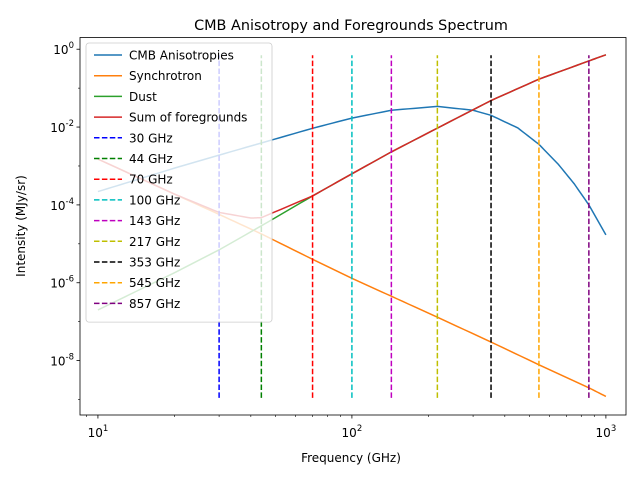  What do you see at coordinates (62, 361) in the screenshot?
I see `y-tick-label: 10⁻⁸` at bounding box center [62, 361].